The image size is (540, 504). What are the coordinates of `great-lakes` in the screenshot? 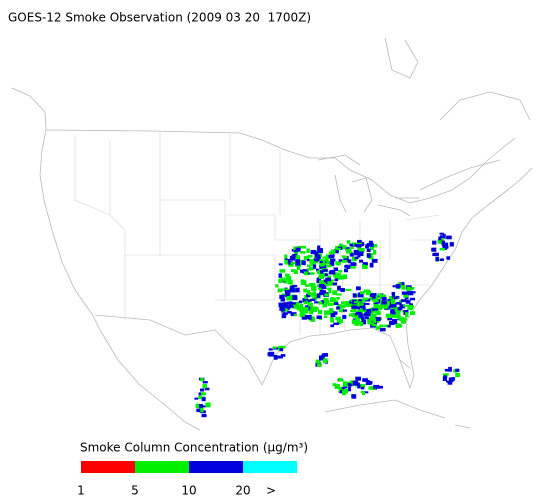 It's located at (368, 185).